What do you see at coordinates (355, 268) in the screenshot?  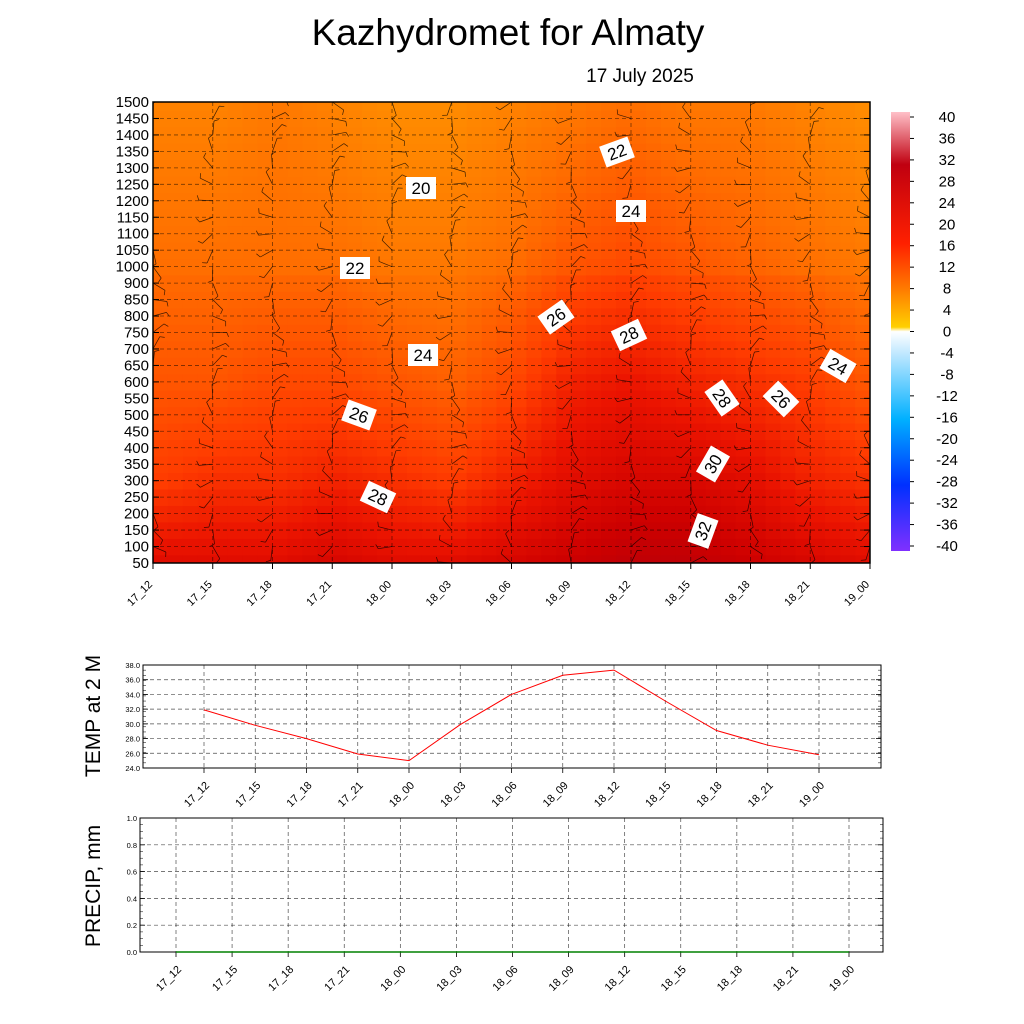 I see `contour-label-text: 22` at bounding box center [355, 268].